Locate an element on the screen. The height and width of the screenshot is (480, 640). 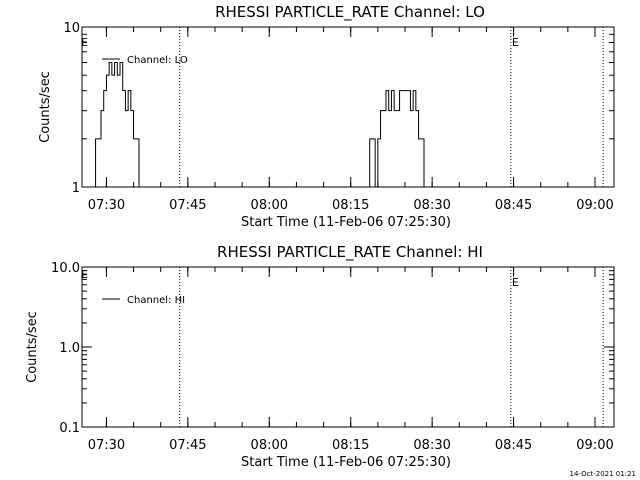
panel-hi-ylabel: Counts/sec is located at coordinates (32, 347).